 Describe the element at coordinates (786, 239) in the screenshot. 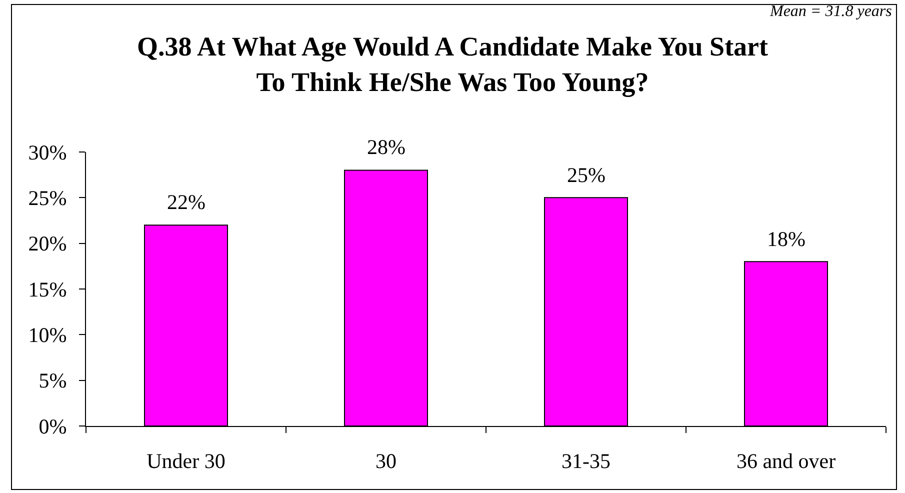

I see `data-label: 18%` at that location.